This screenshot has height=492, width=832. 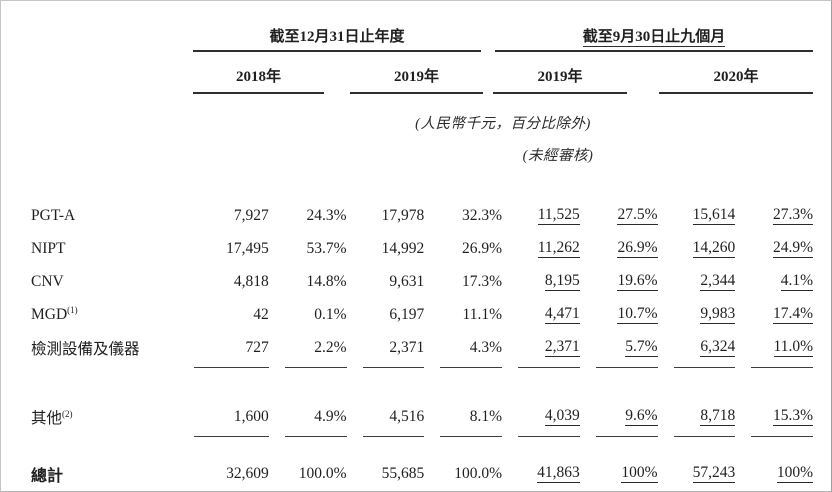 I want to click on amount-cell: 4,471, so click(x=562, y=314).